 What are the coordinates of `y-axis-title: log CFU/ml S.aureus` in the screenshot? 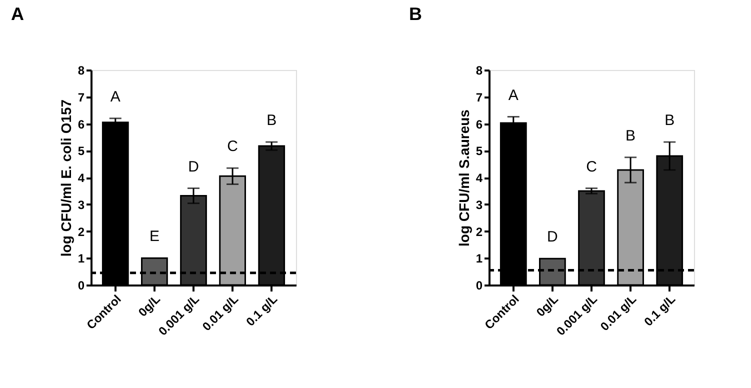 It's located at (464, 177).